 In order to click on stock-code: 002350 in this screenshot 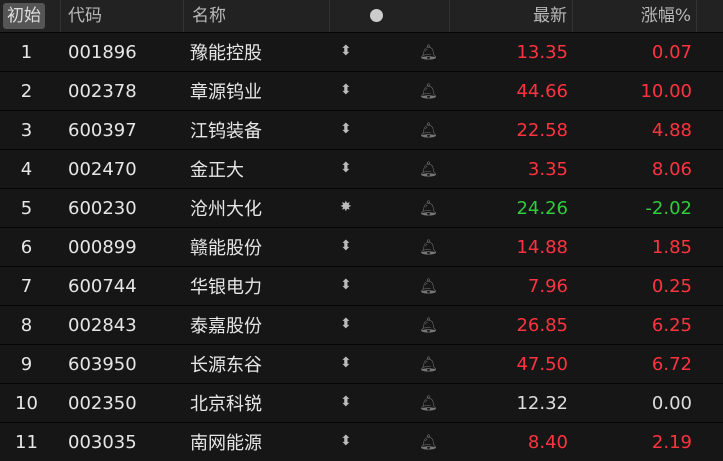, I will do `click(102, 403)`.